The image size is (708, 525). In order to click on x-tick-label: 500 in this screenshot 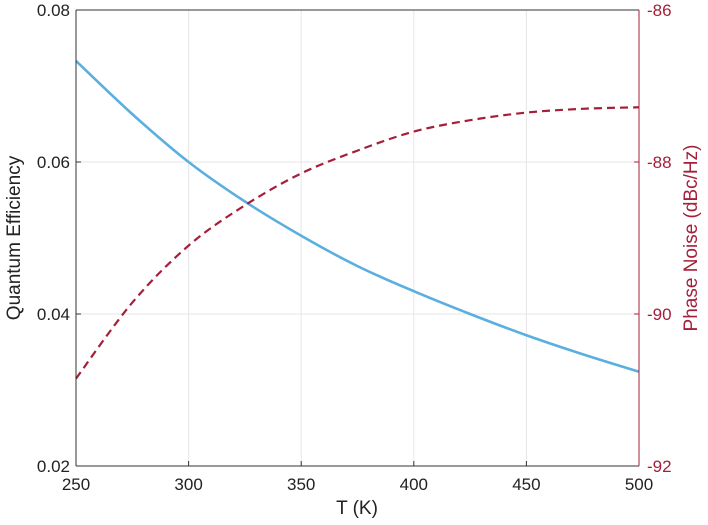, I will do `click(639, 484)`.